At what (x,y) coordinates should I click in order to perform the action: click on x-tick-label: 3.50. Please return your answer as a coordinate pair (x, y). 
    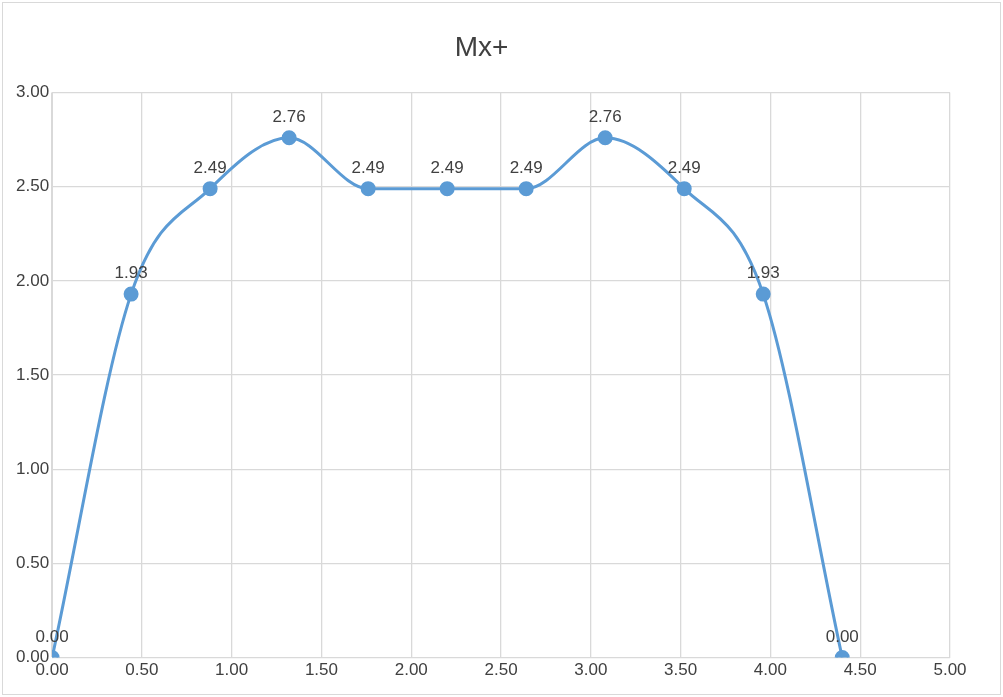
    Looking at the image, I should click on (681, 670).